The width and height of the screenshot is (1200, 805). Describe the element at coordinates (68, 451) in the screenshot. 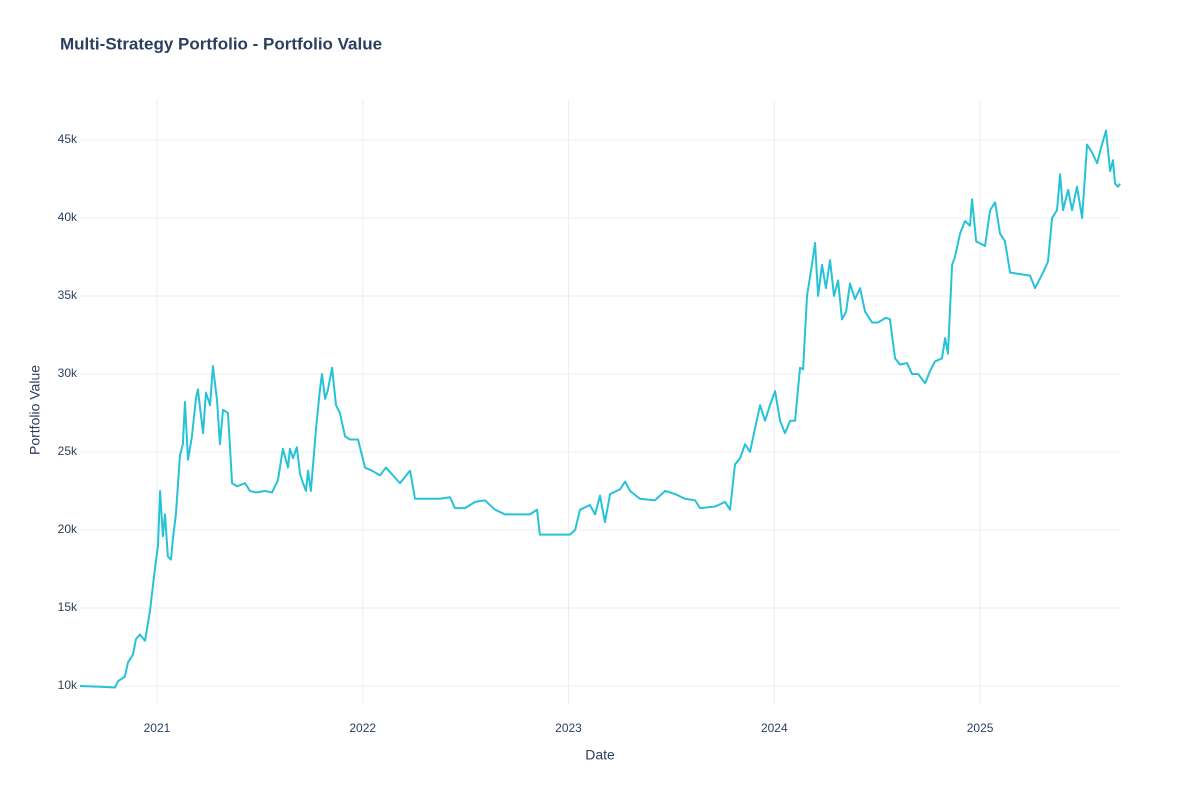

I see `y-tick-label: 25k` at that location.